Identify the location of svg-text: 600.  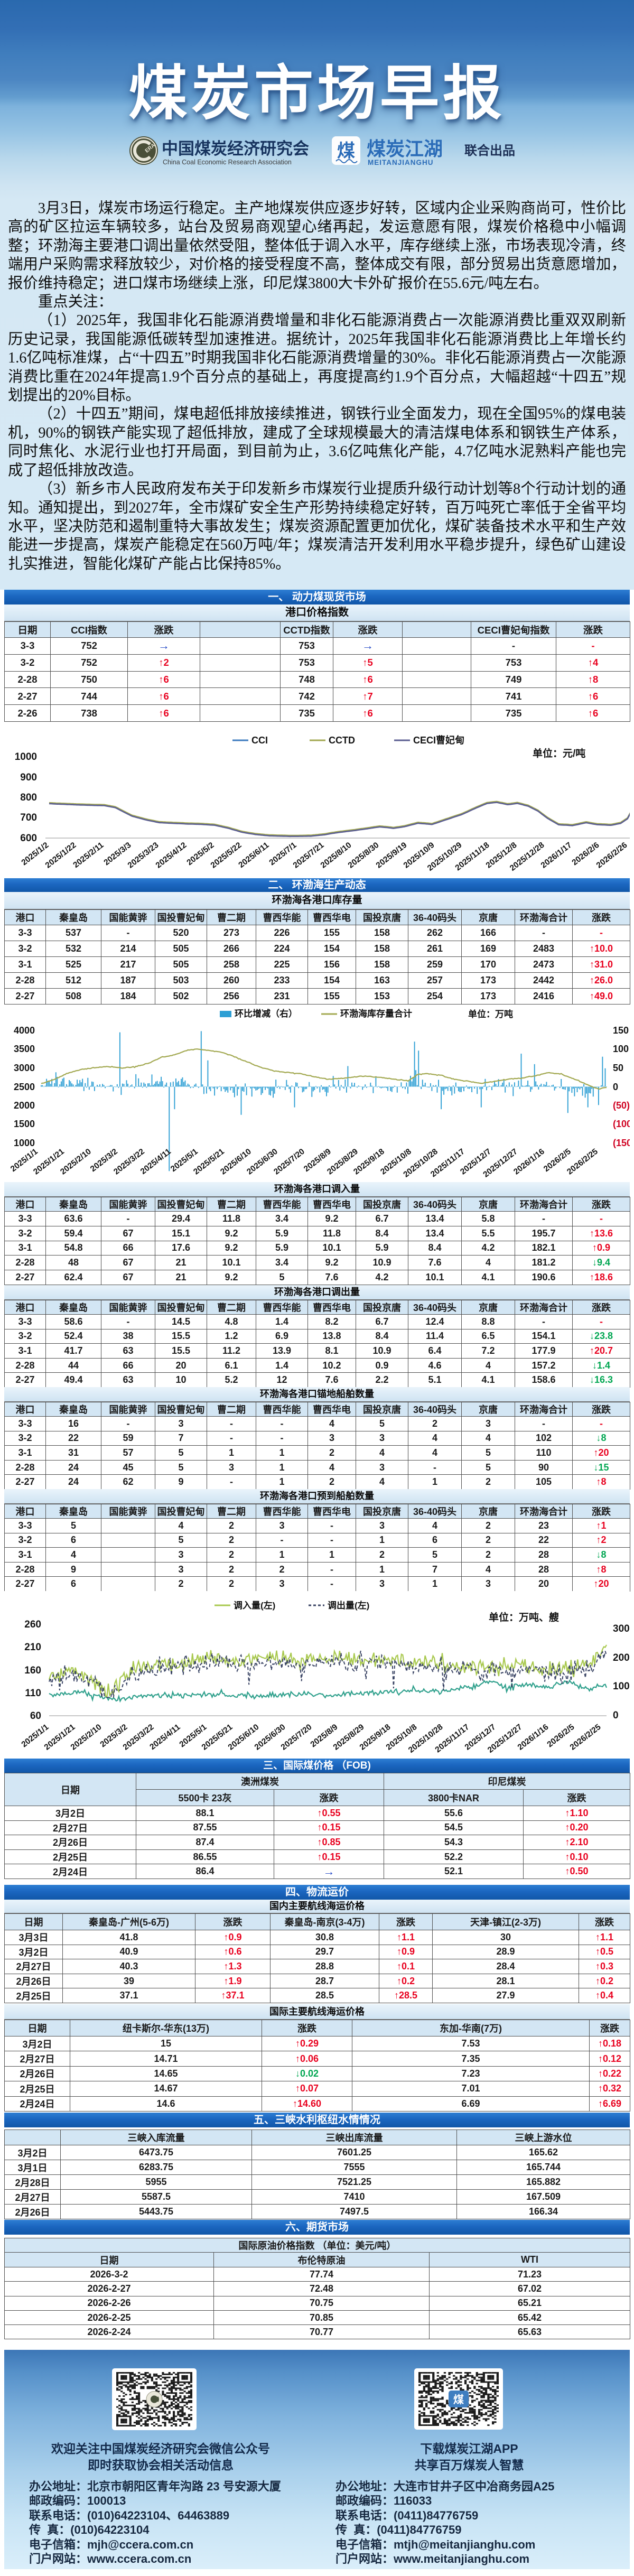
(28, 838).